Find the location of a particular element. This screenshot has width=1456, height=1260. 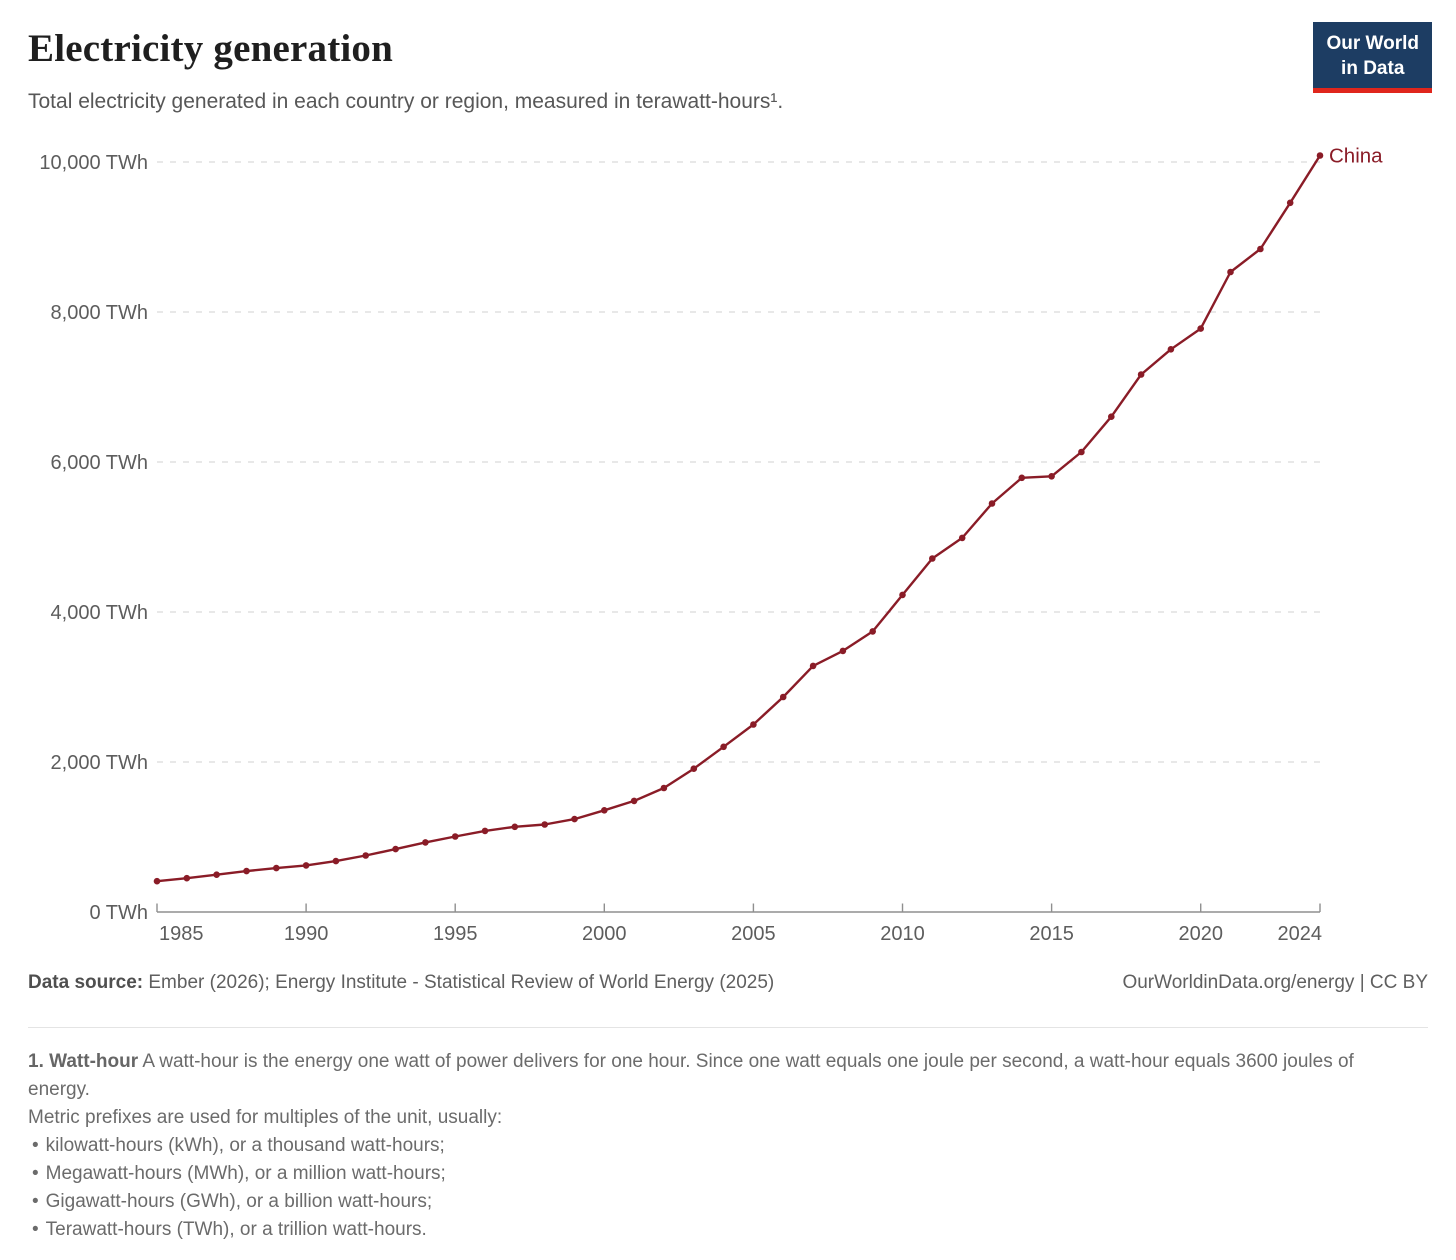

x-tick-label: 2010 is located at coordinates (902, 934).